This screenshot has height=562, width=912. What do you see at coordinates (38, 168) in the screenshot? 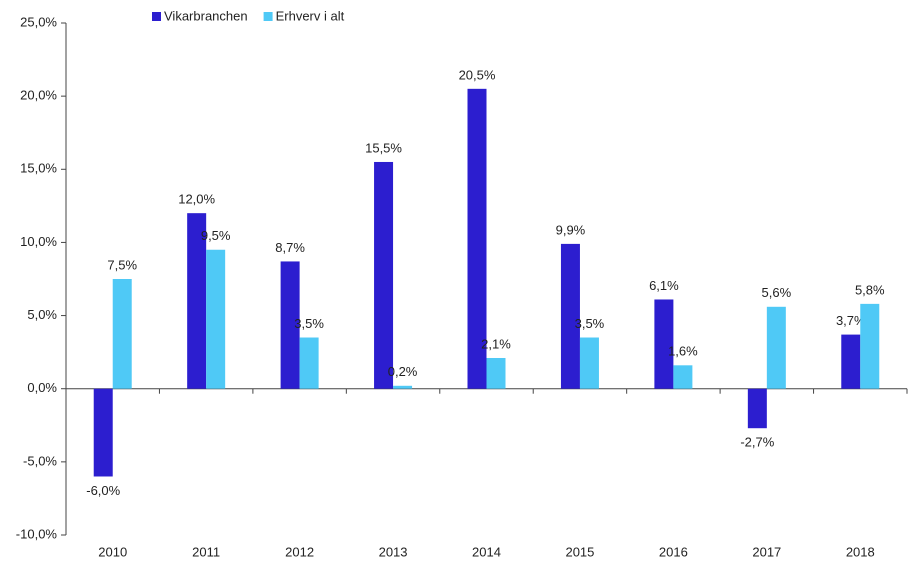
I see `y-tick-label: 15,0%` at bounding box center [38, 168].